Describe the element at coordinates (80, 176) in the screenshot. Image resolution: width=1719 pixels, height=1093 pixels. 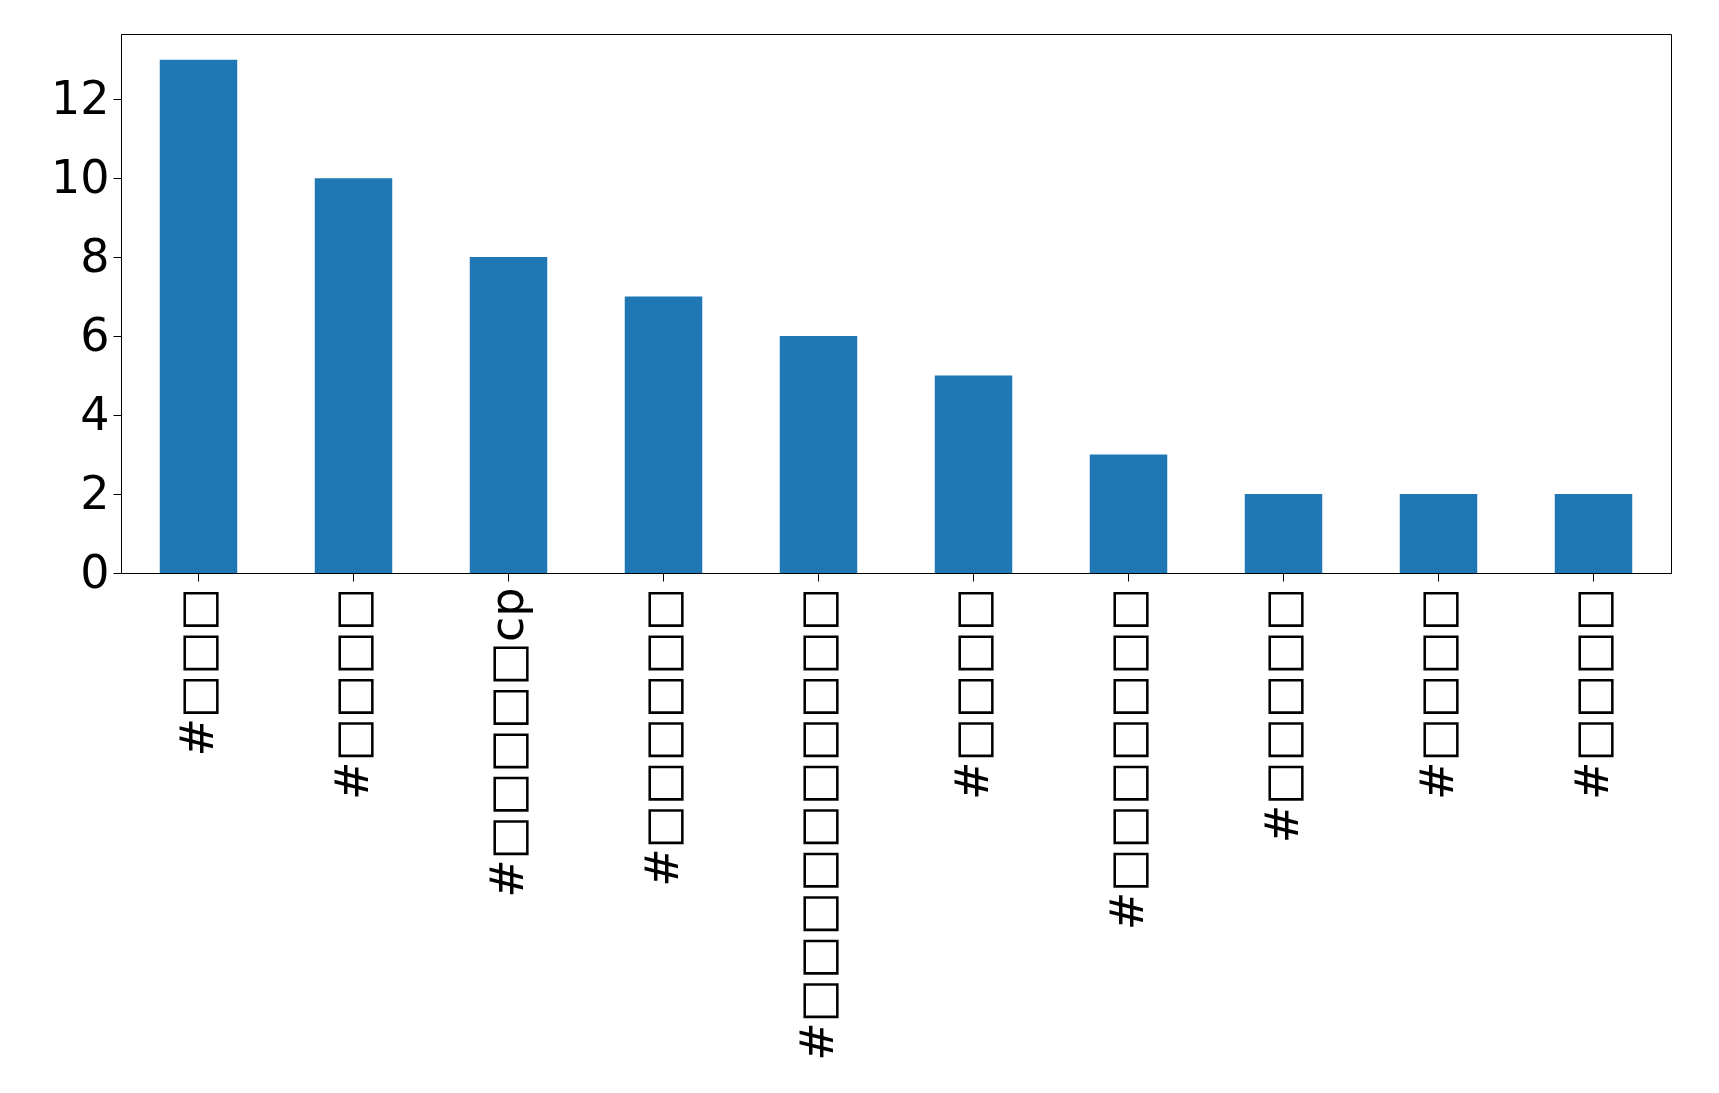
I see `y-tick-label: 10` at that location.